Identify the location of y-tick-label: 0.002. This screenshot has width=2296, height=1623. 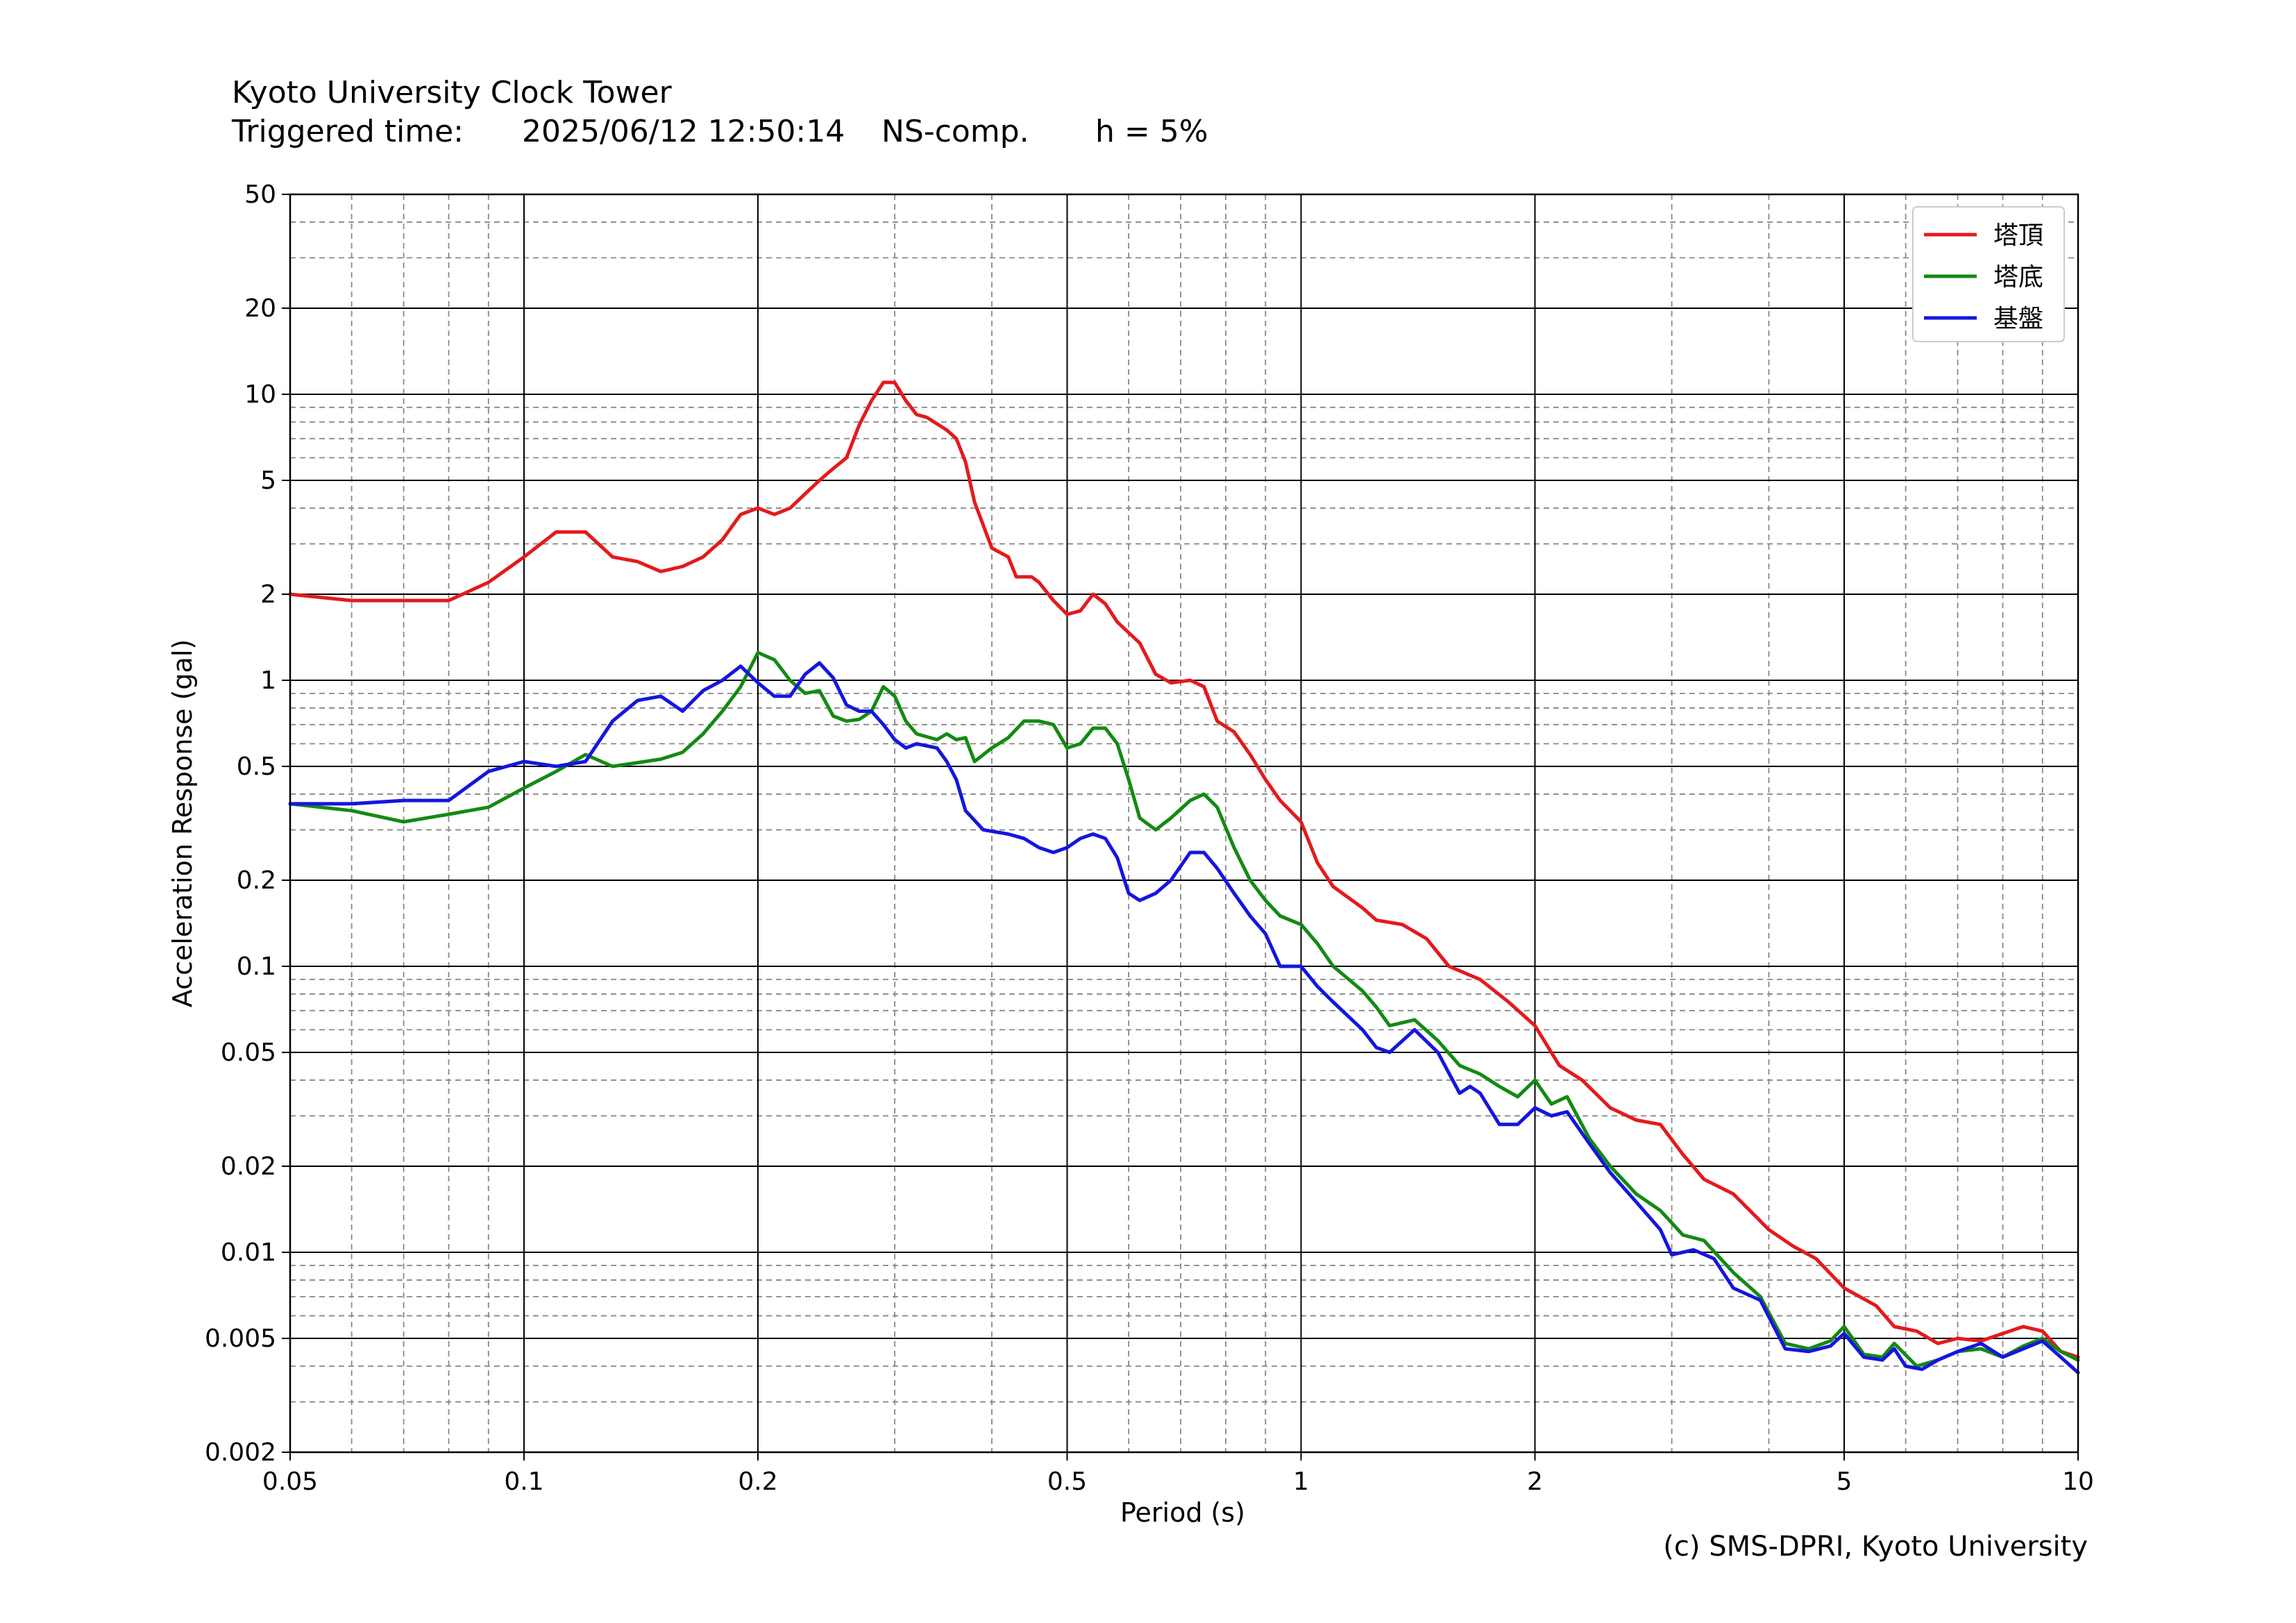
(240, 1452).